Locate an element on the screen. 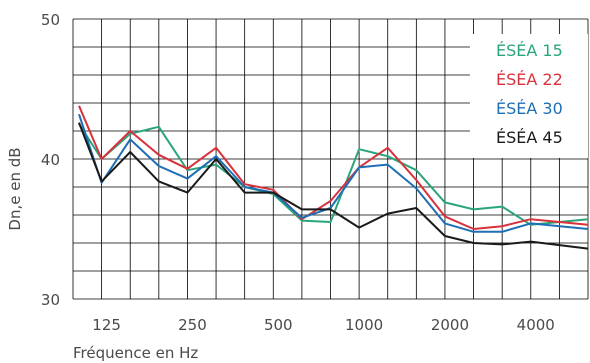  x-tick-label: 125 is located at coordinates (106, 325).